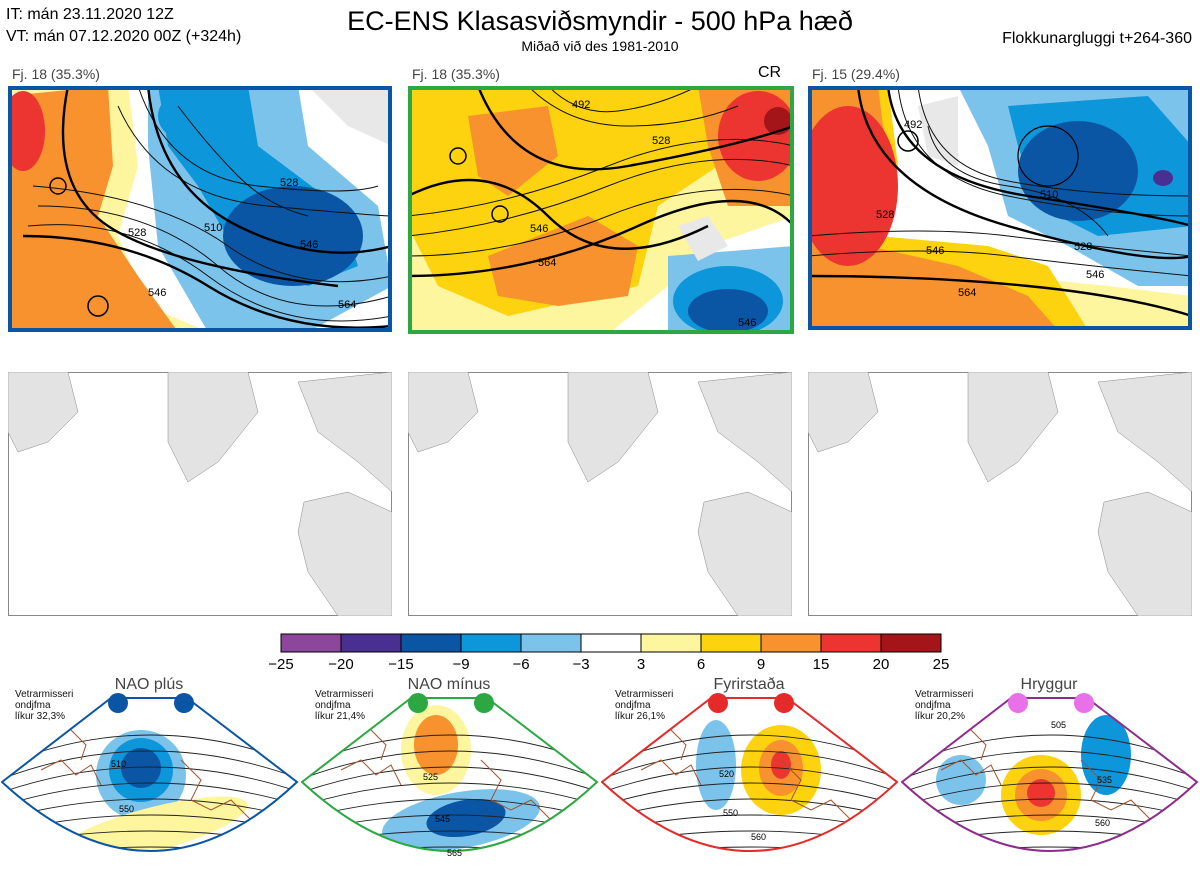  I want to click on regime-title: Fyrirstaða, so click(749, 684).